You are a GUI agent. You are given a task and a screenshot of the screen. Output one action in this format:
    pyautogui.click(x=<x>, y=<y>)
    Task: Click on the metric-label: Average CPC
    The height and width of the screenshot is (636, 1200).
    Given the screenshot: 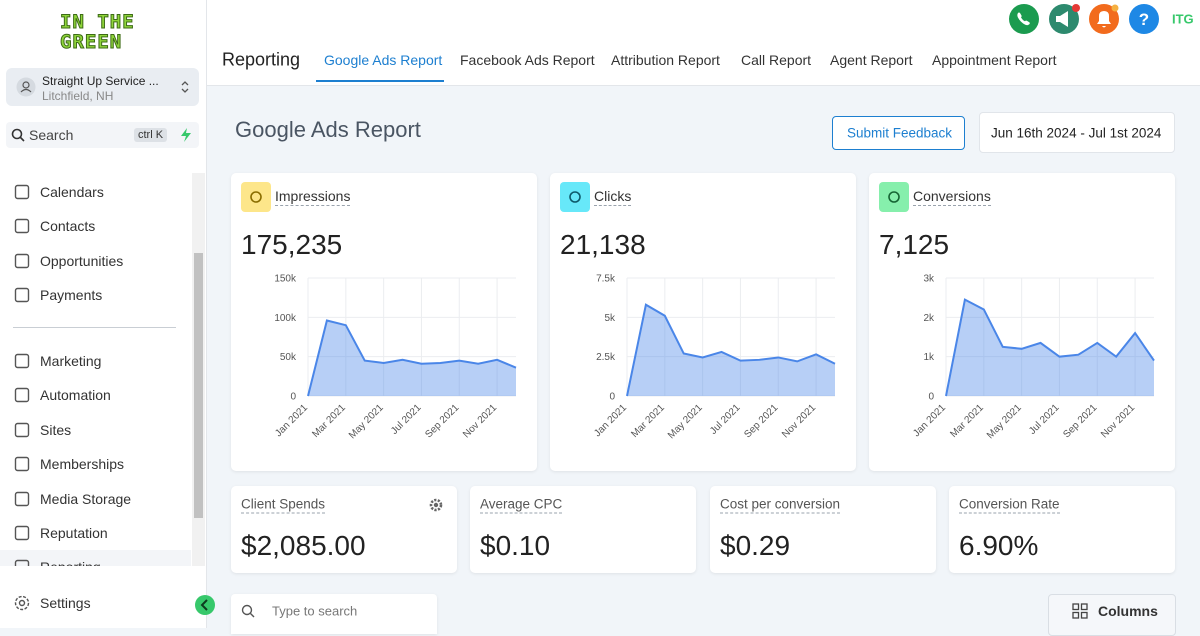 What is the action you would take?
    pyautogui.click(x=521, y=505)
    